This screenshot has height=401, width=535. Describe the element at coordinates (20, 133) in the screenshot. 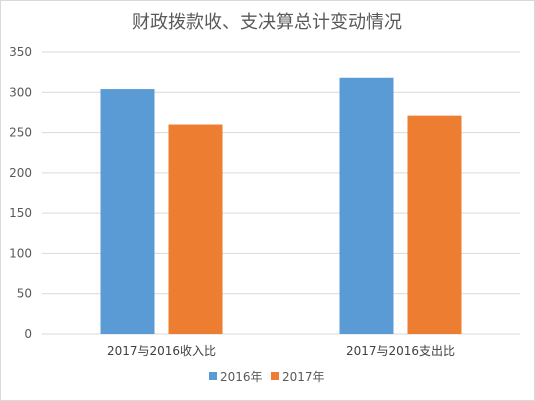

I see `y-tick-label: 250` at that location.